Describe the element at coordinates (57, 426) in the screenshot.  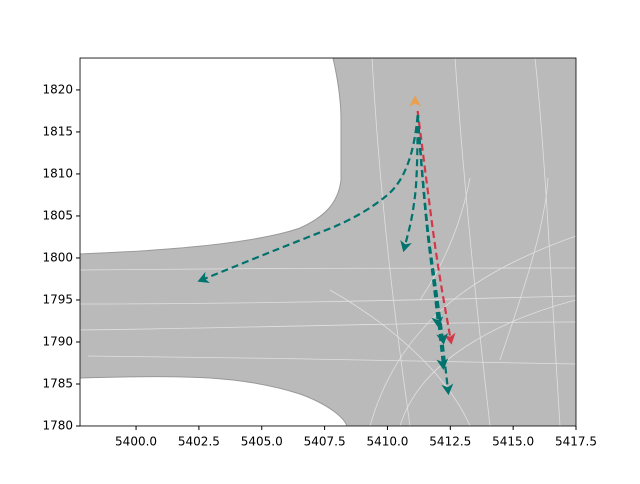
I see `y-tick-label: 1780` at that location.